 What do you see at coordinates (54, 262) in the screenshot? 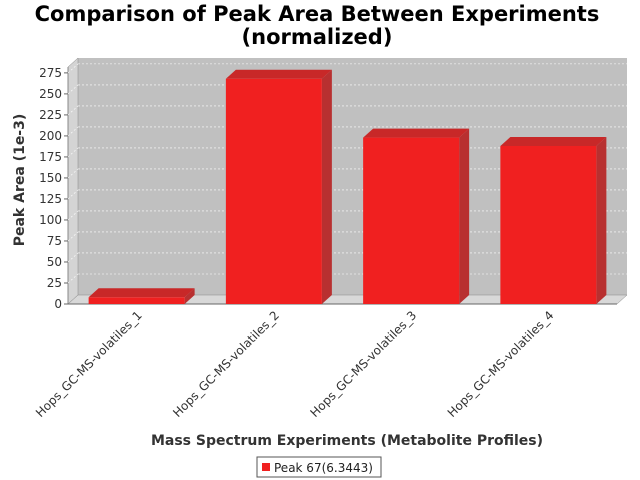
I see `y-tick-label: 50` at bounding box center [54, 262].